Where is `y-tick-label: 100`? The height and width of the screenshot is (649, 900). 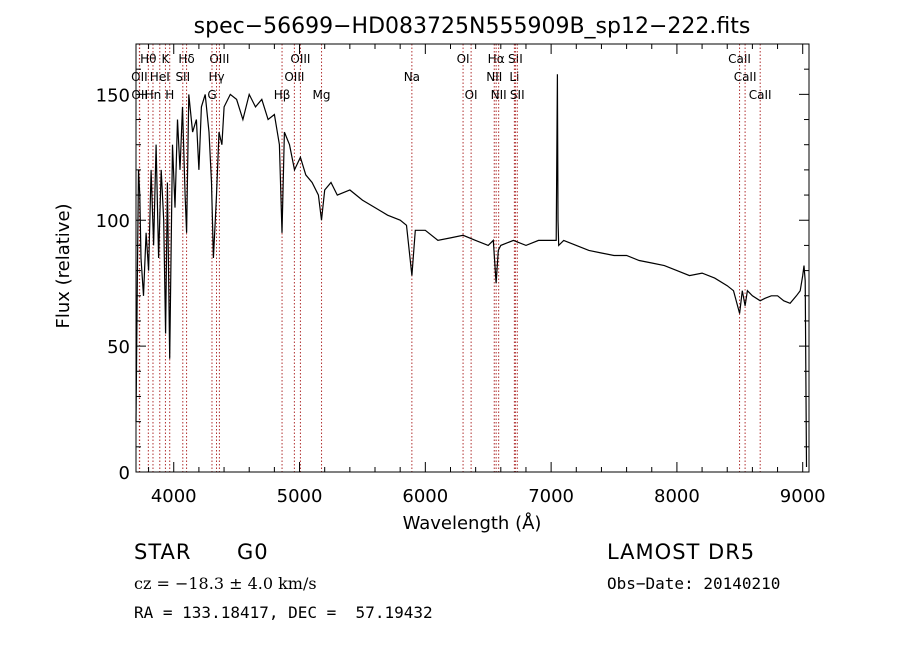
y-tick-label: 100 is located at coordinates (113, 221).